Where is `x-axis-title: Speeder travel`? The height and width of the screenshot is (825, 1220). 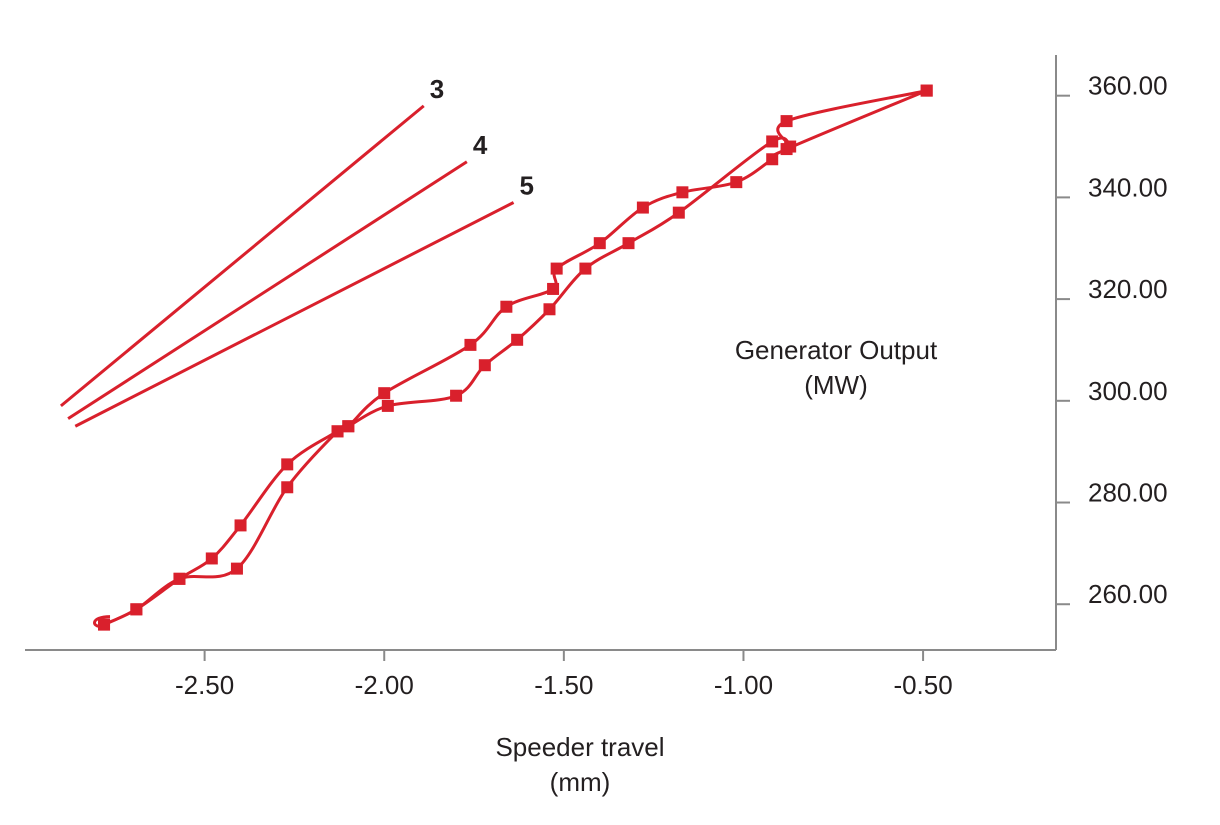
x-axis-title: Speeder travel is located at coordinates (579, 747).